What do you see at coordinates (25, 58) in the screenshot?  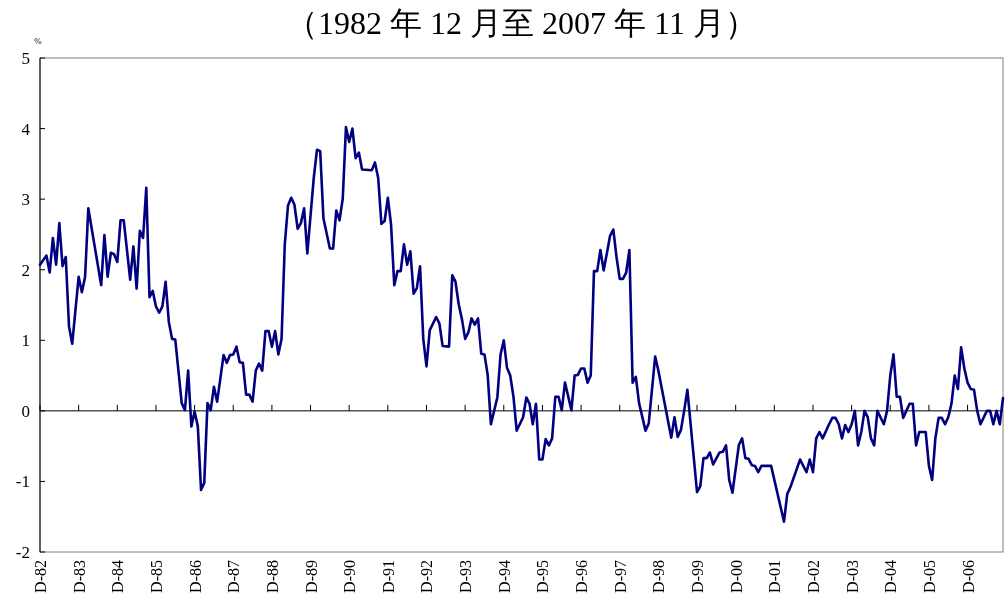 I see `y-tick-label: 5` at bounding box center [25, 58].